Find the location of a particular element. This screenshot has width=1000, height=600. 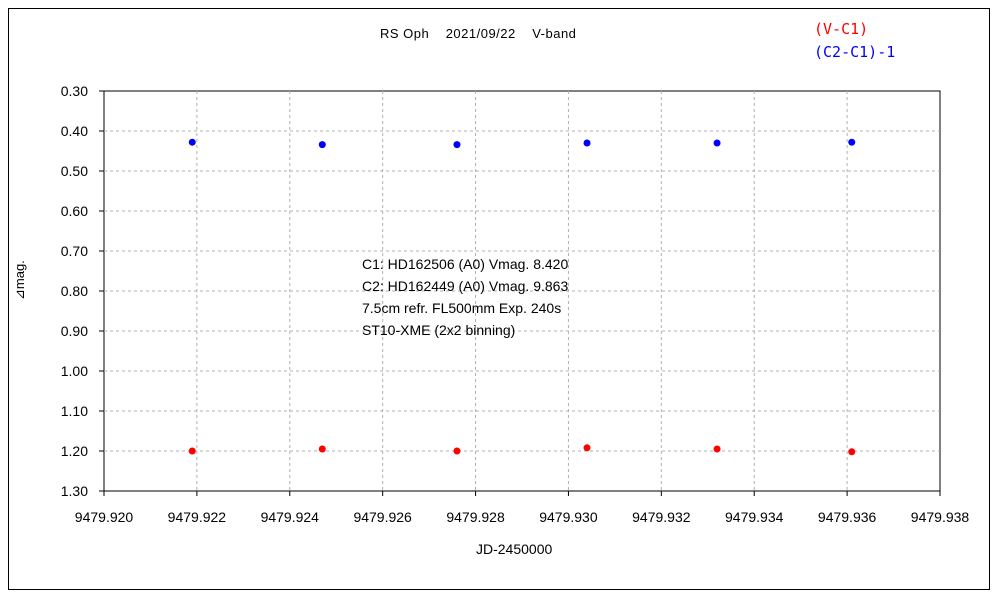

y-tick-label: 0.30 is located at coordinates (74, 91).